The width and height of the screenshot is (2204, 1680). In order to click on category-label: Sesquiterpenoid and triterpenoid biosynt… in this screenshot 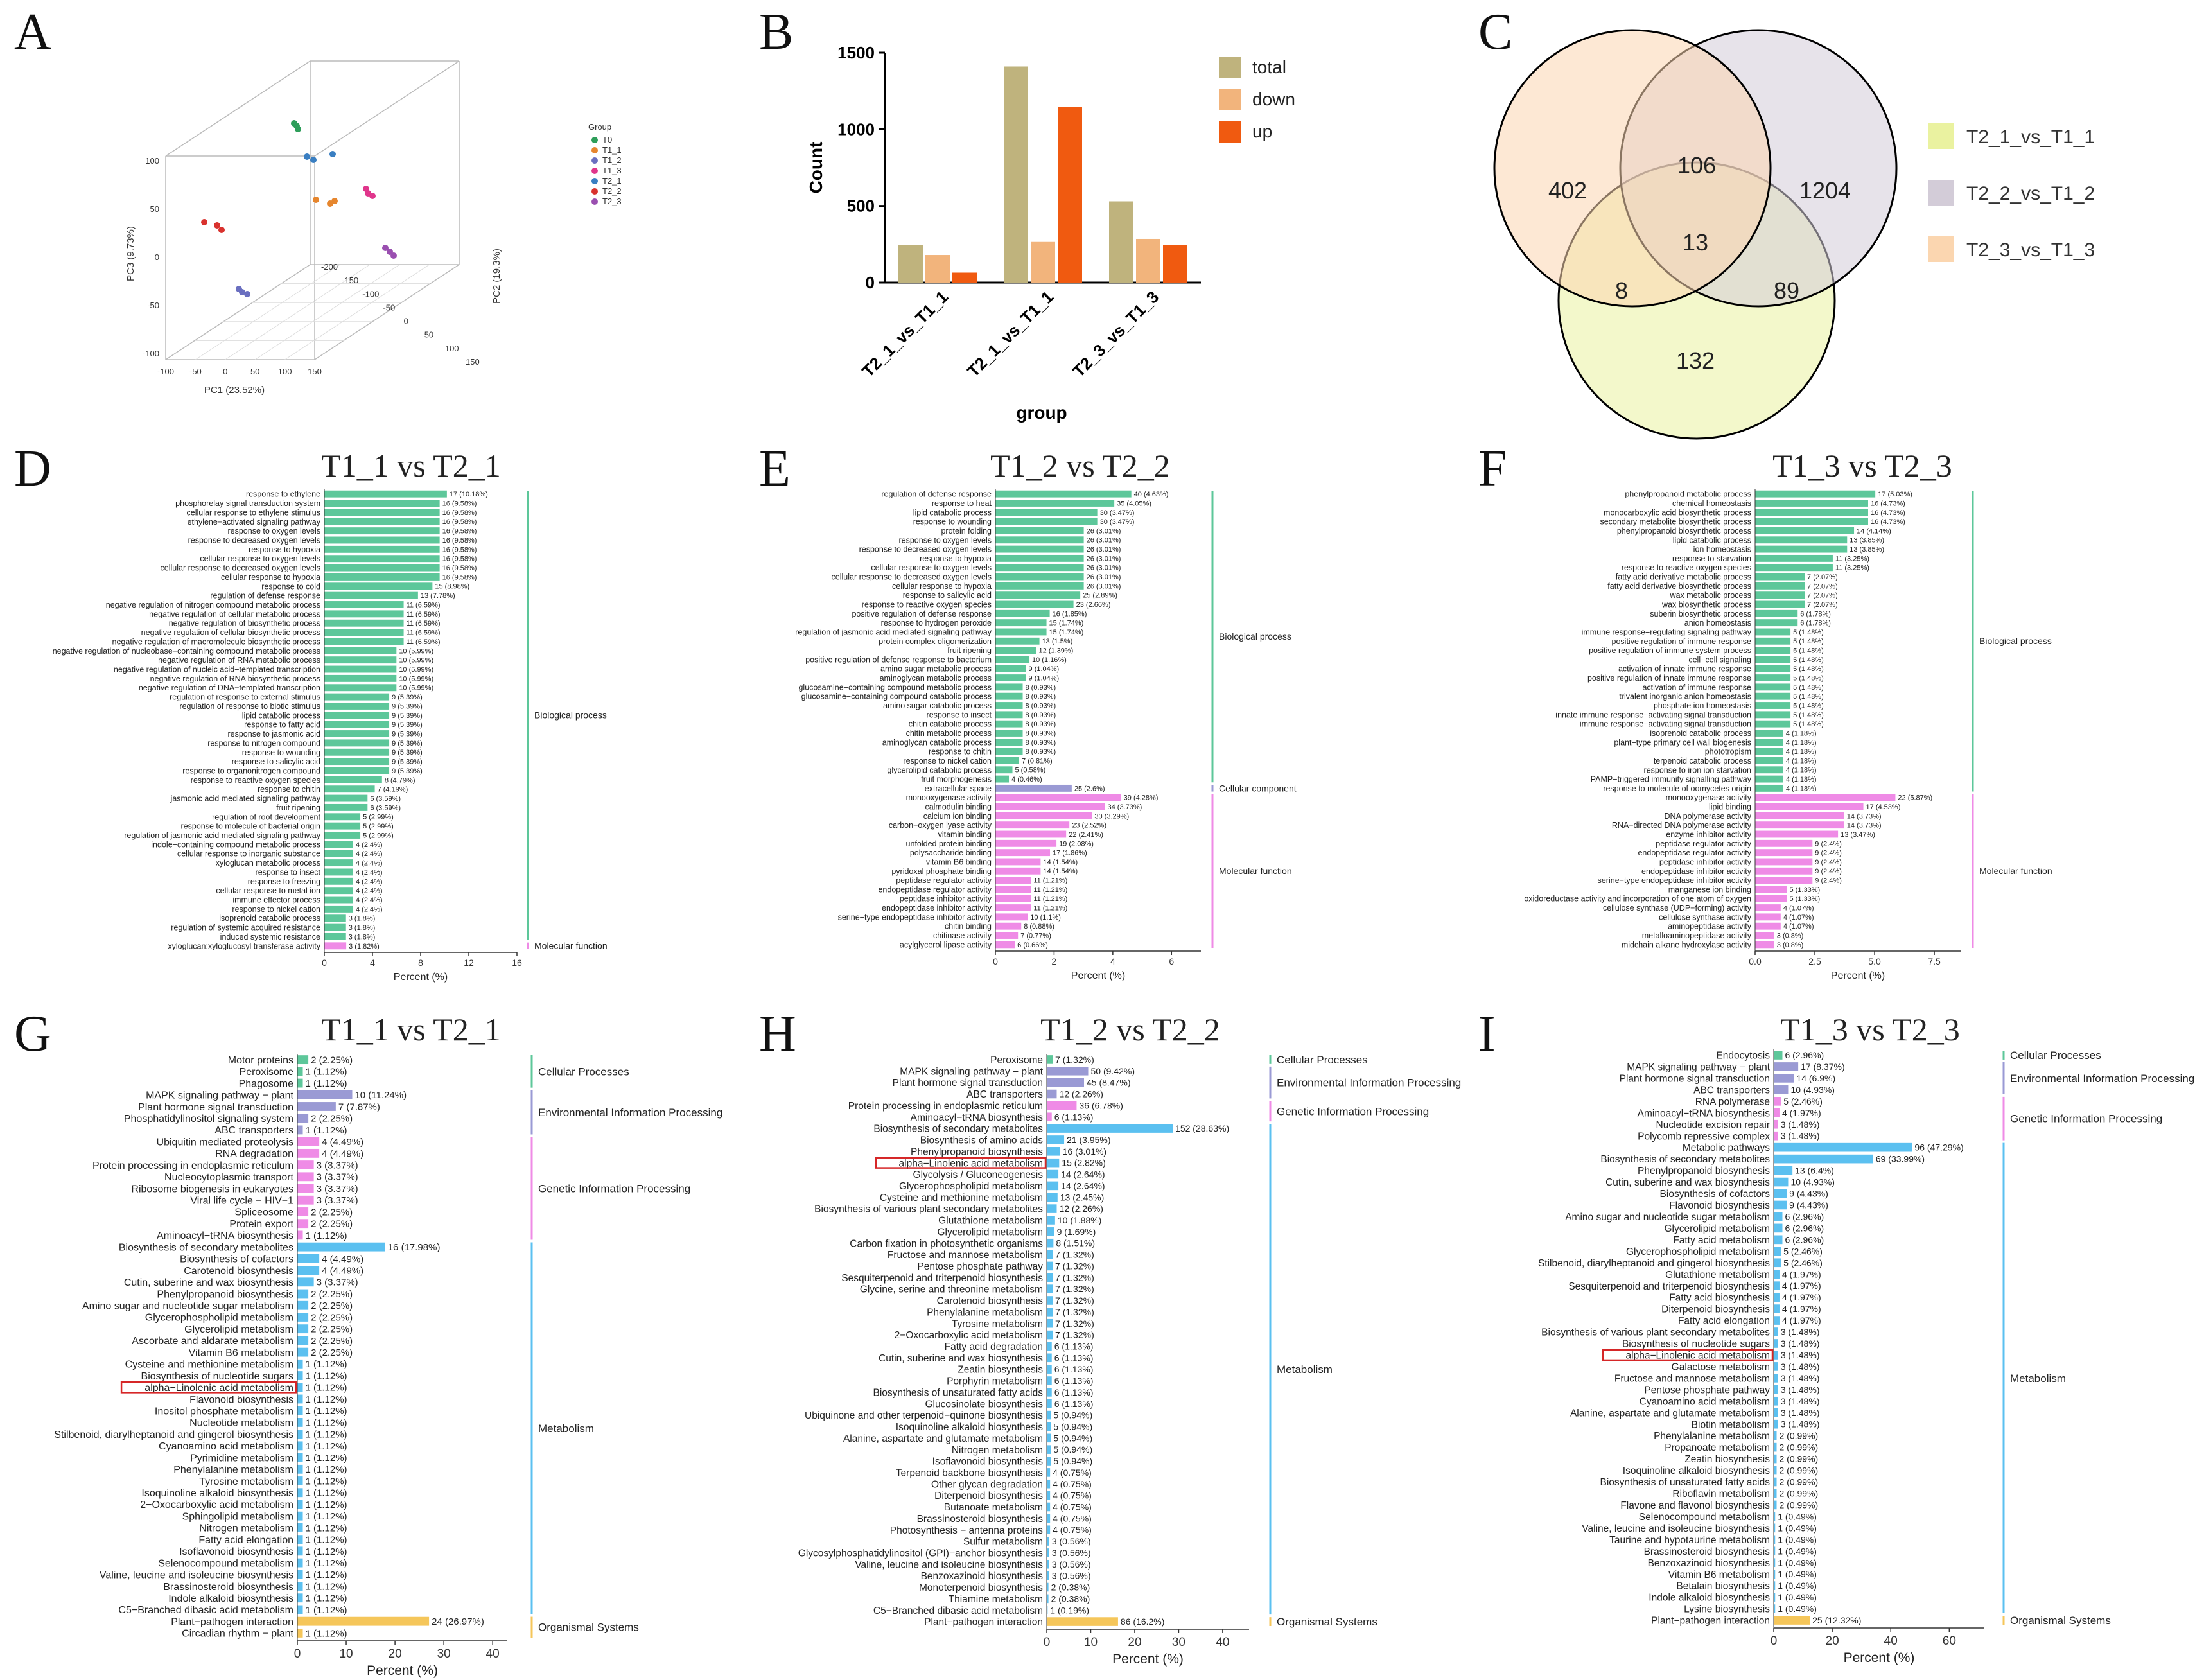, I will do `click(1669, 1286)`.